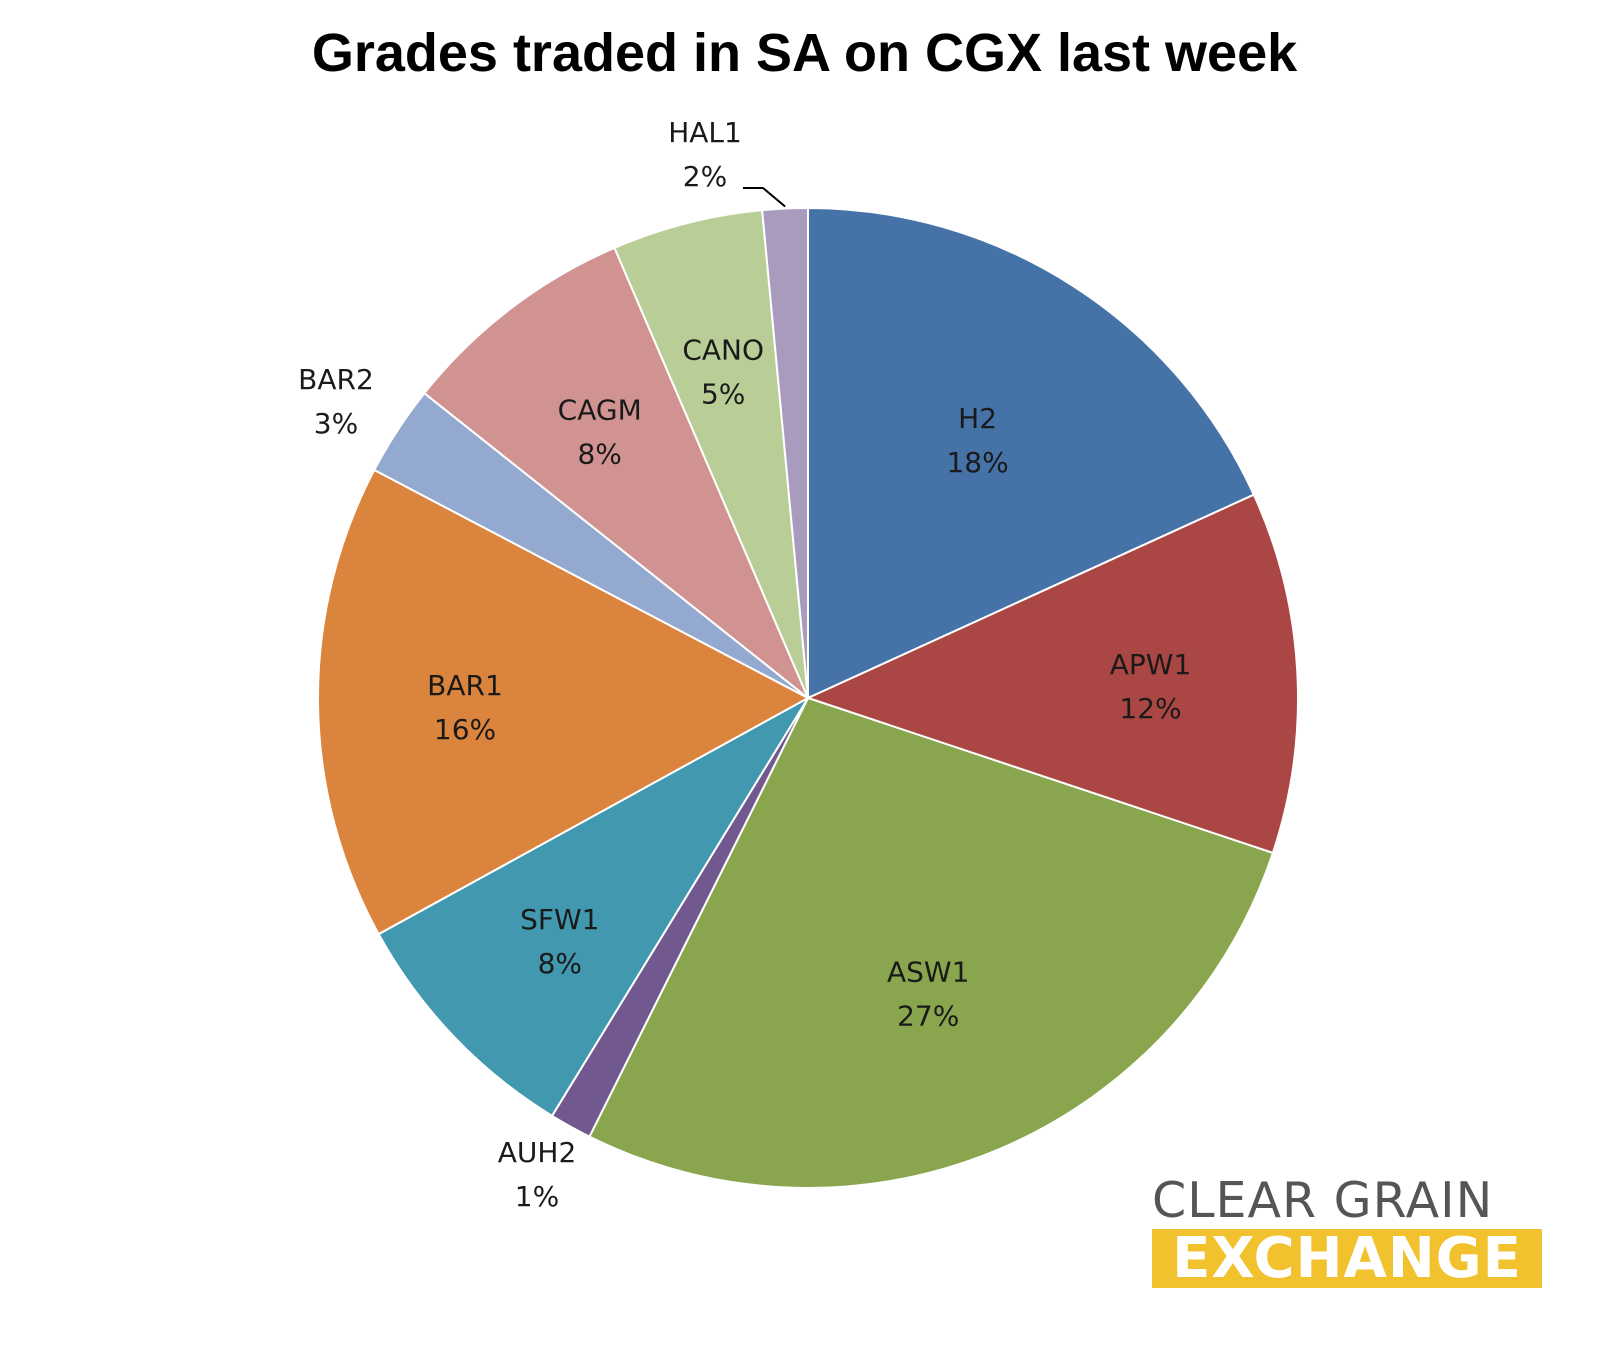 This screenshot has height=1351, width=1609. What do you see at coordinates (723, 350) in the screenshot?
I see `slice-name-cano: CANO` at bounding box center [723, 350].